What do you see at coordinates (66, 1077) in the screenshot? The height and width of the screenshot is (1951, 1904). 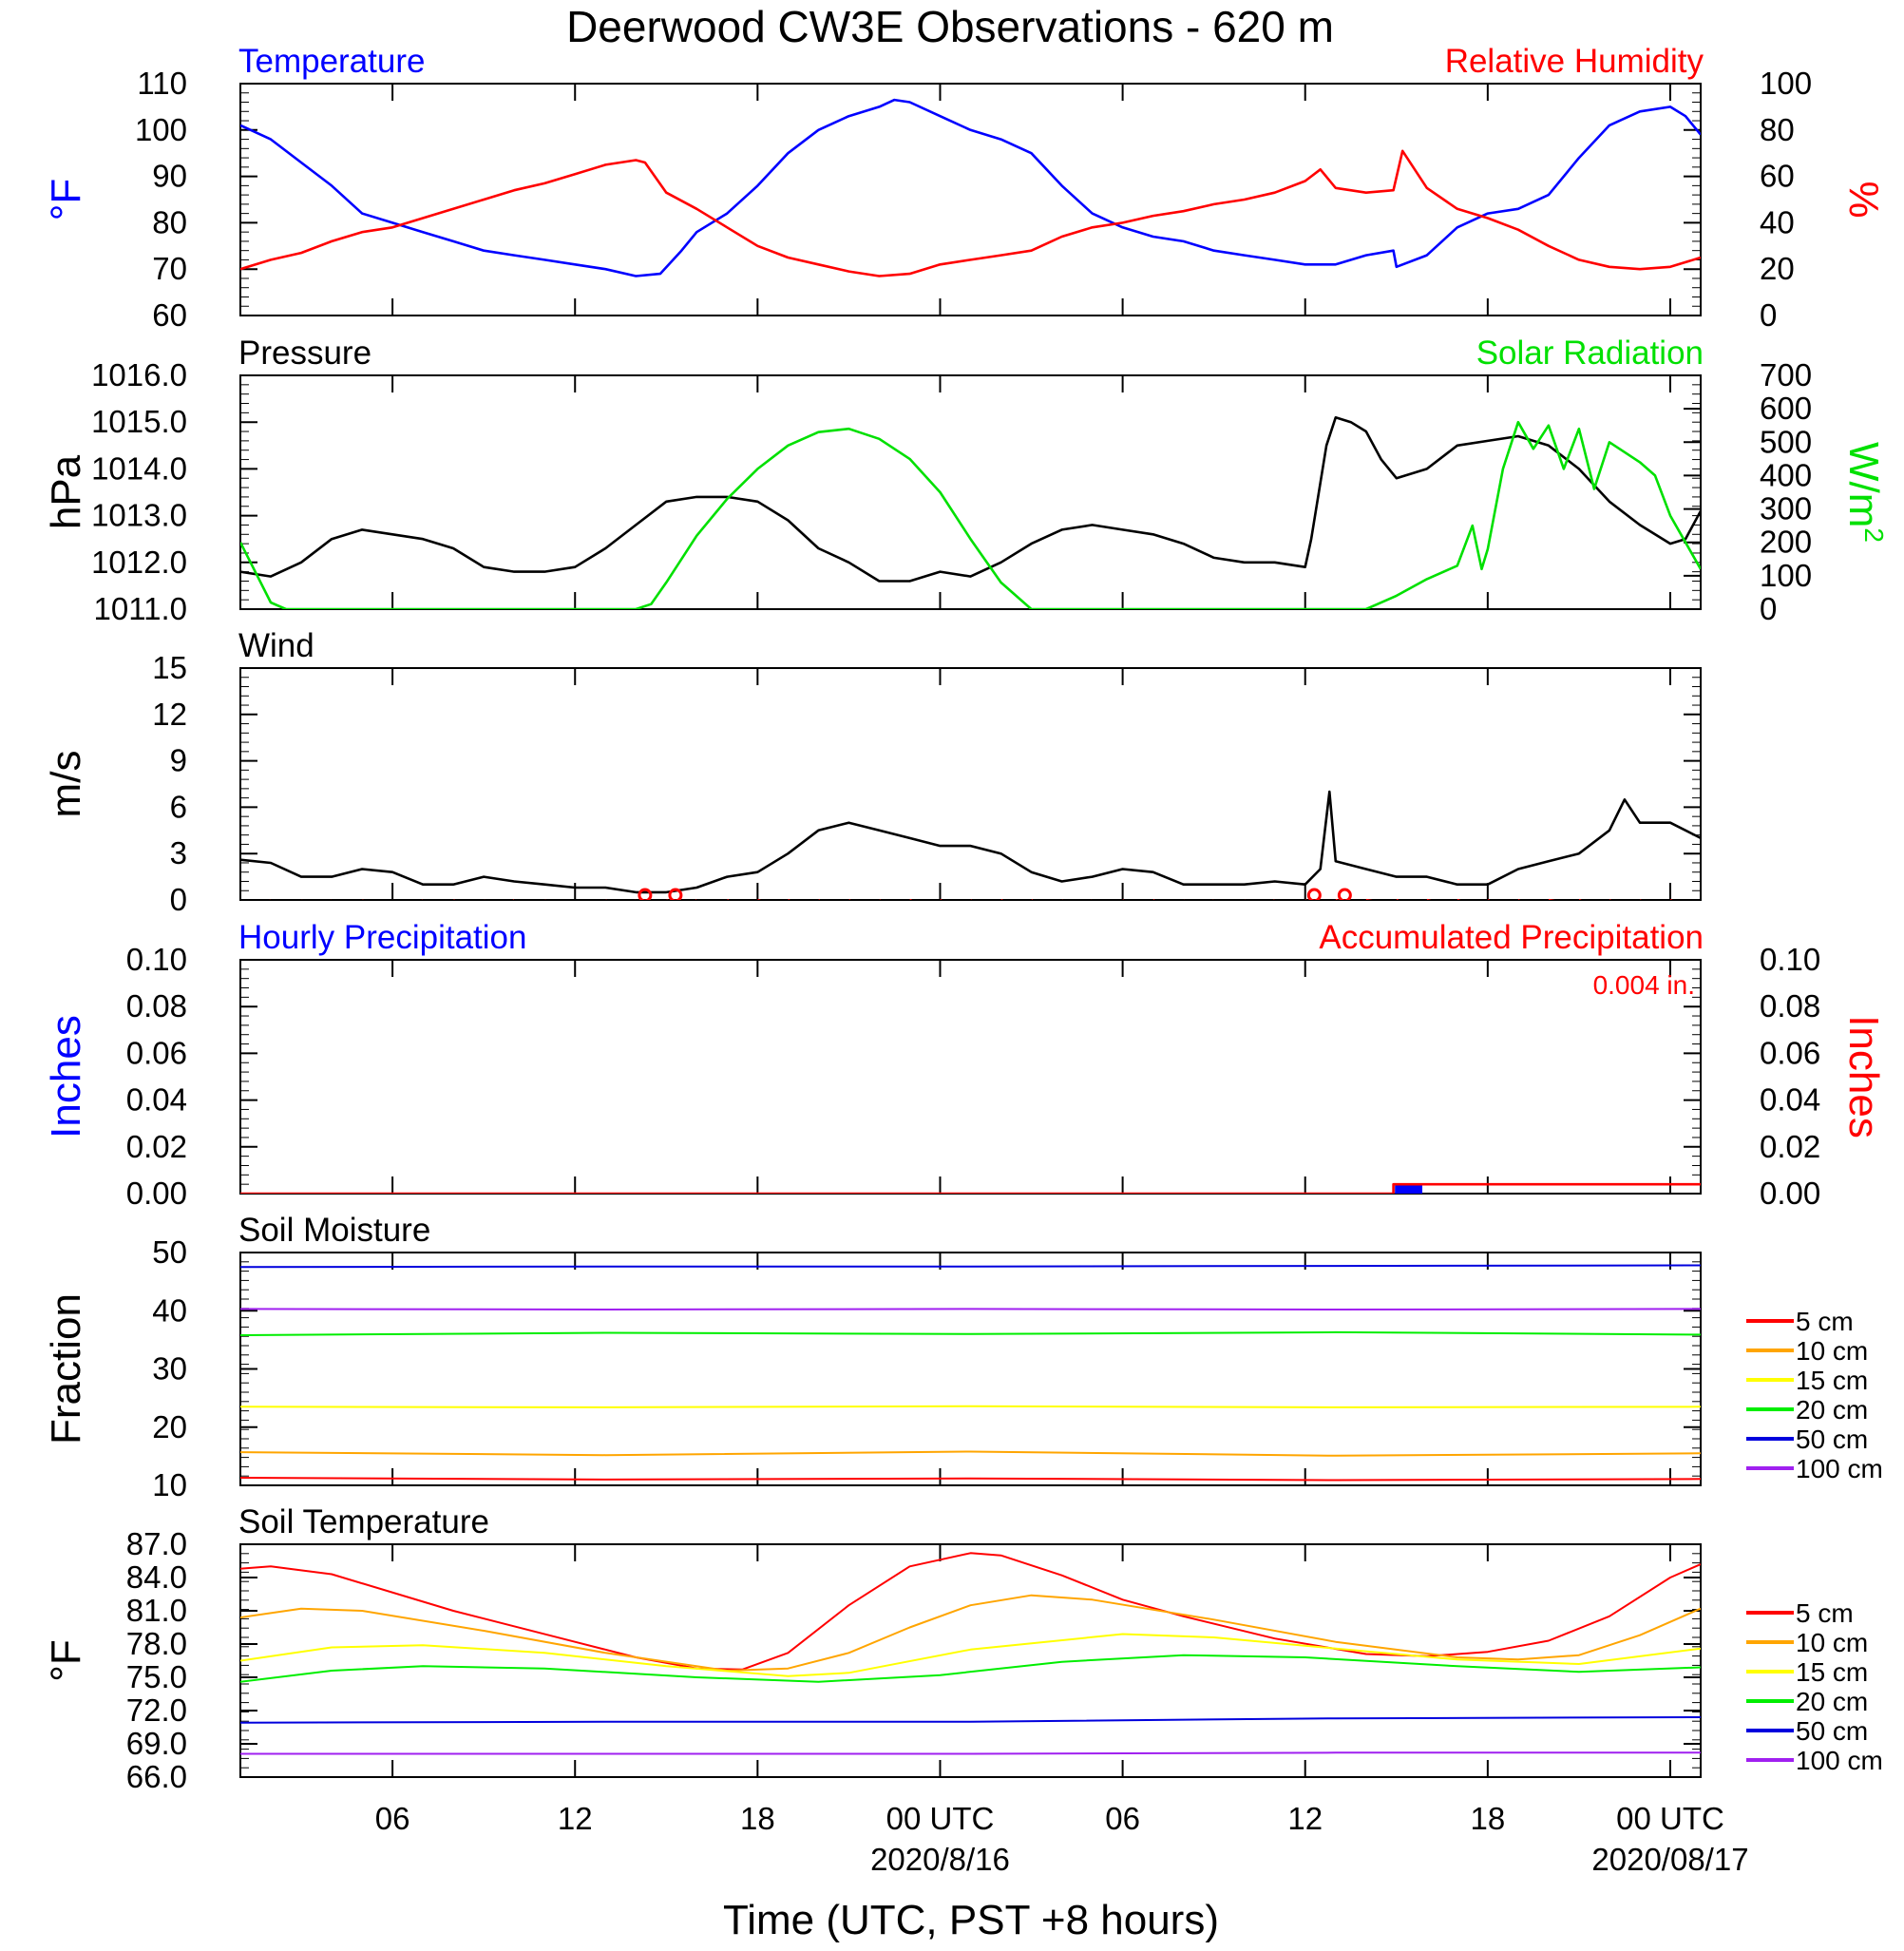 I see `y-axis-label-left: Inches` at bounding box center [66, 1077].